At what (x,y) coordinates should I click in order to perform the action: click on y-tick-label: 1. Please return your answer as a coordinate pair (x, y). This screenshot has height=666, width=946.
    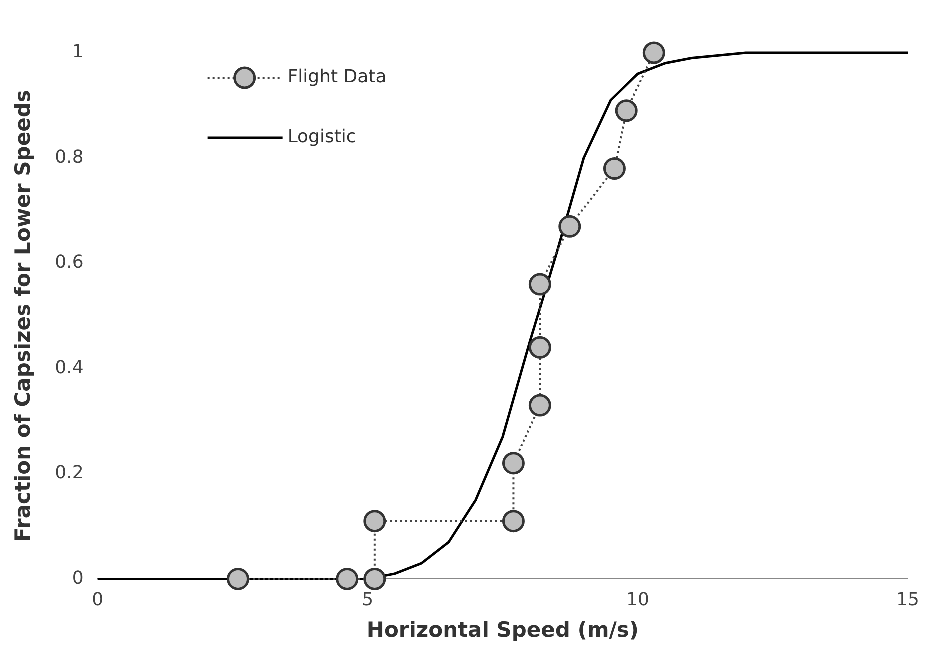
    Looking at the image, I should click on (78, 52).